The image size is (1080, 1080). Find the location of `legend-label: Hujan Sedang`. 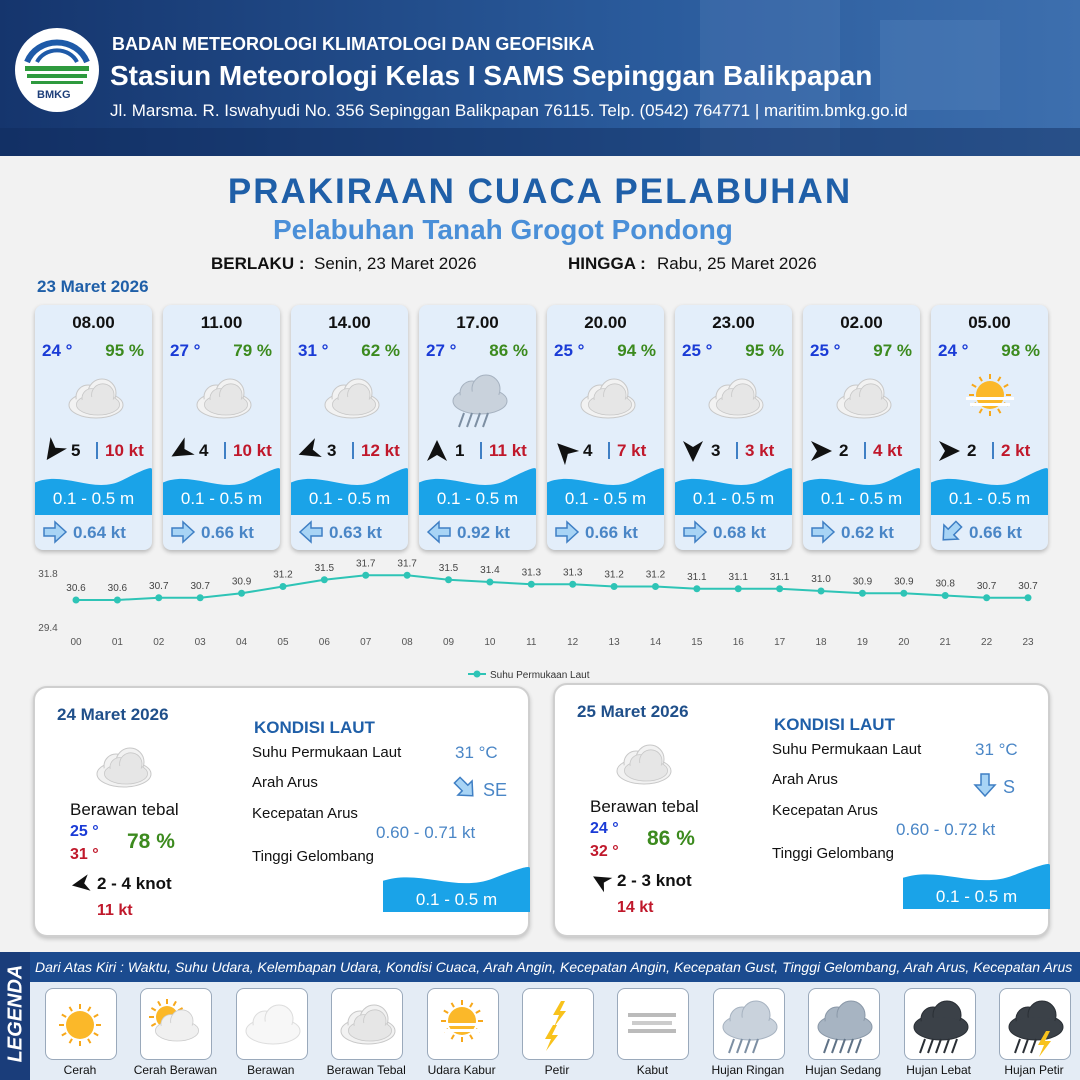

legend-label: Hujan Sedang is located at coordinates (843, 1070).